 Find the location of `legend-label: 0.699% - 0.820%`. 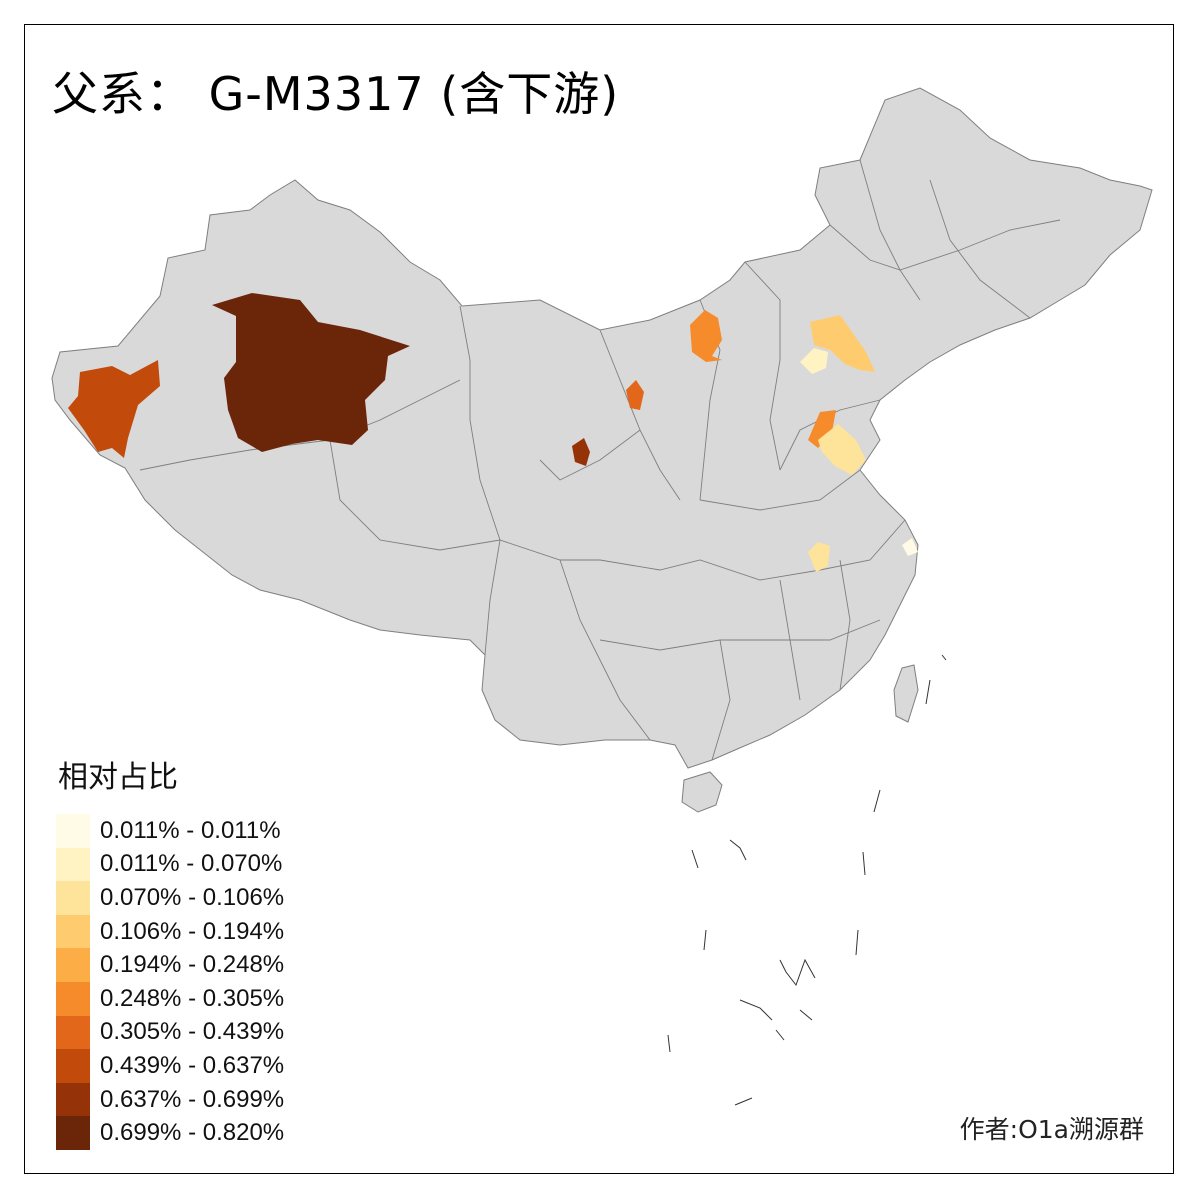

legend-label: 0.699% - 0.820% is located at coordinates (192, 1133).